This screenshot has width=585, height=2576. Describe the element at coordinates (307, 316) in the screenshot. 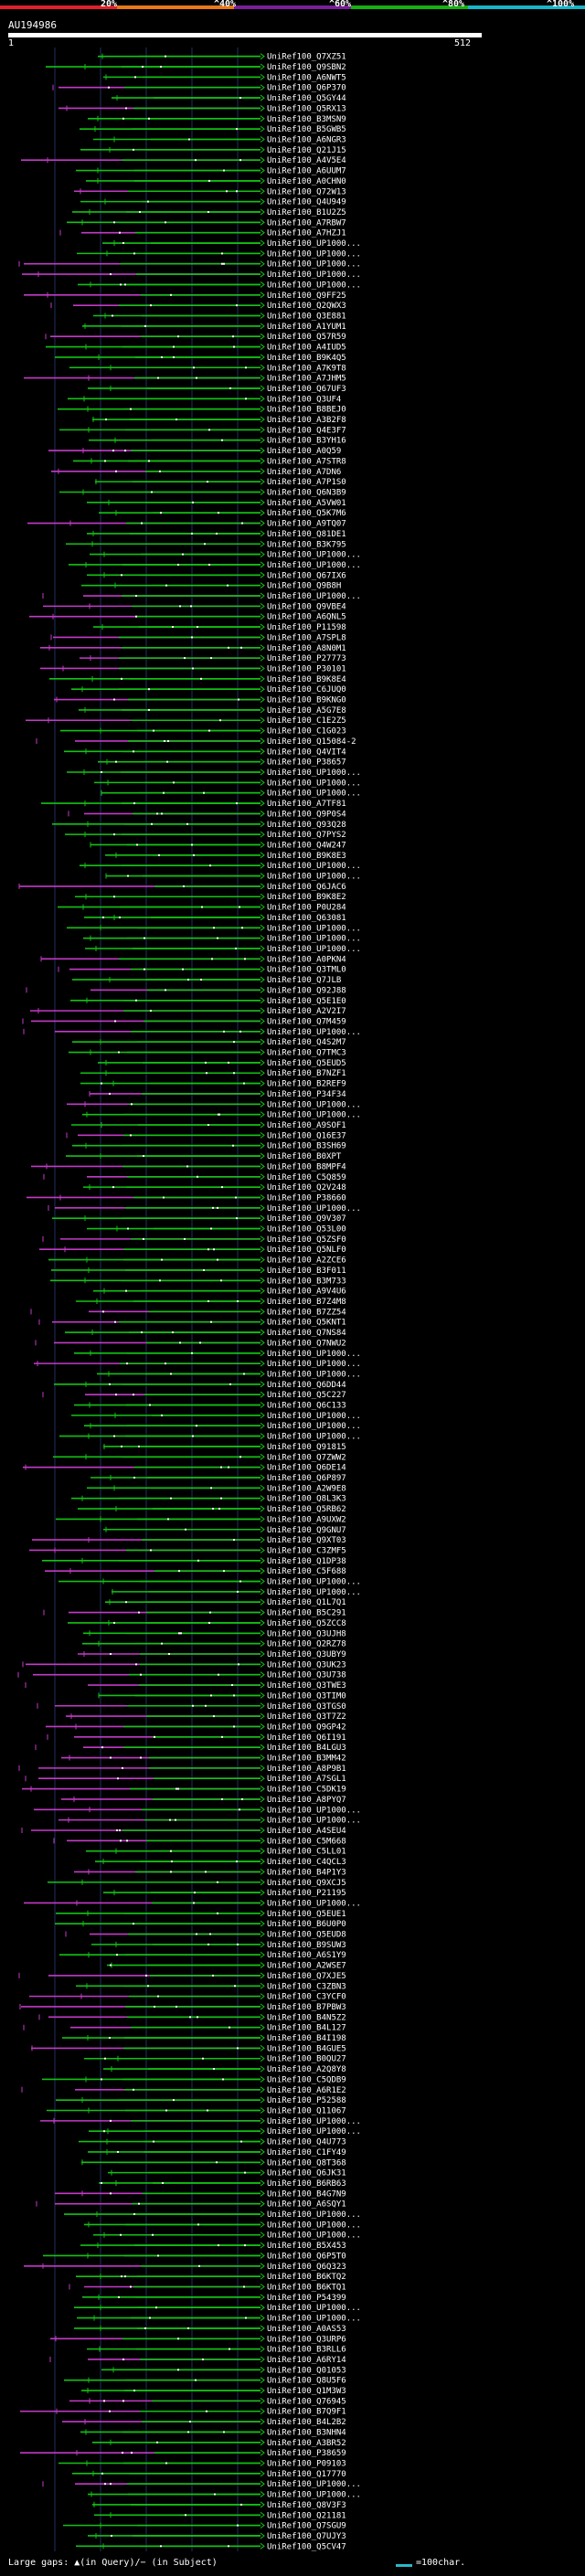

I see `hit-label: UniRef100_Q3E881` at that location.